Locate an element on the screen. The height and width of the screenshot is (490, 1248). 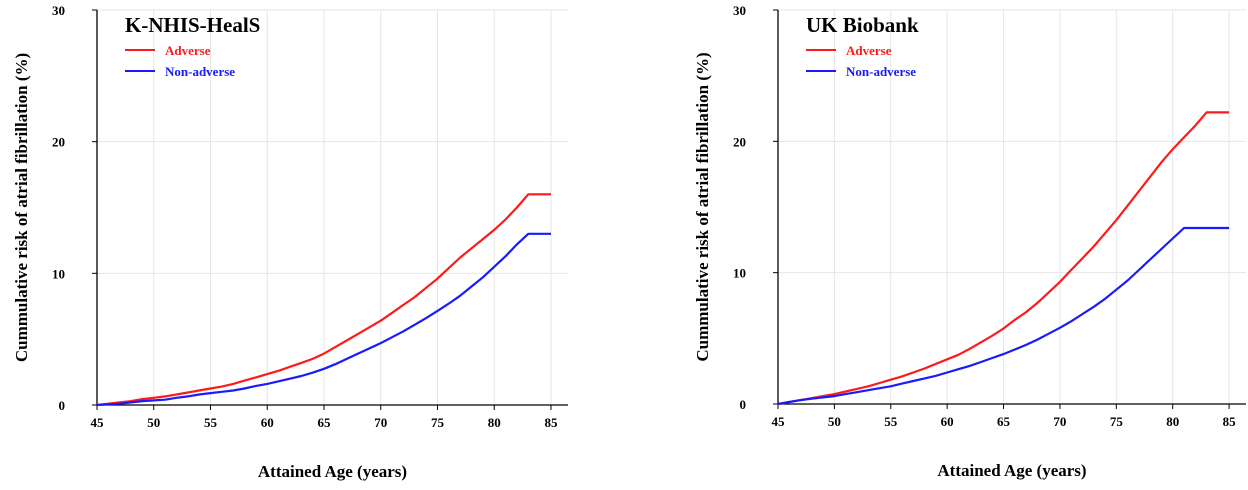
chart-title: K-NHIS-HealS is located at coordinates (192, 25).